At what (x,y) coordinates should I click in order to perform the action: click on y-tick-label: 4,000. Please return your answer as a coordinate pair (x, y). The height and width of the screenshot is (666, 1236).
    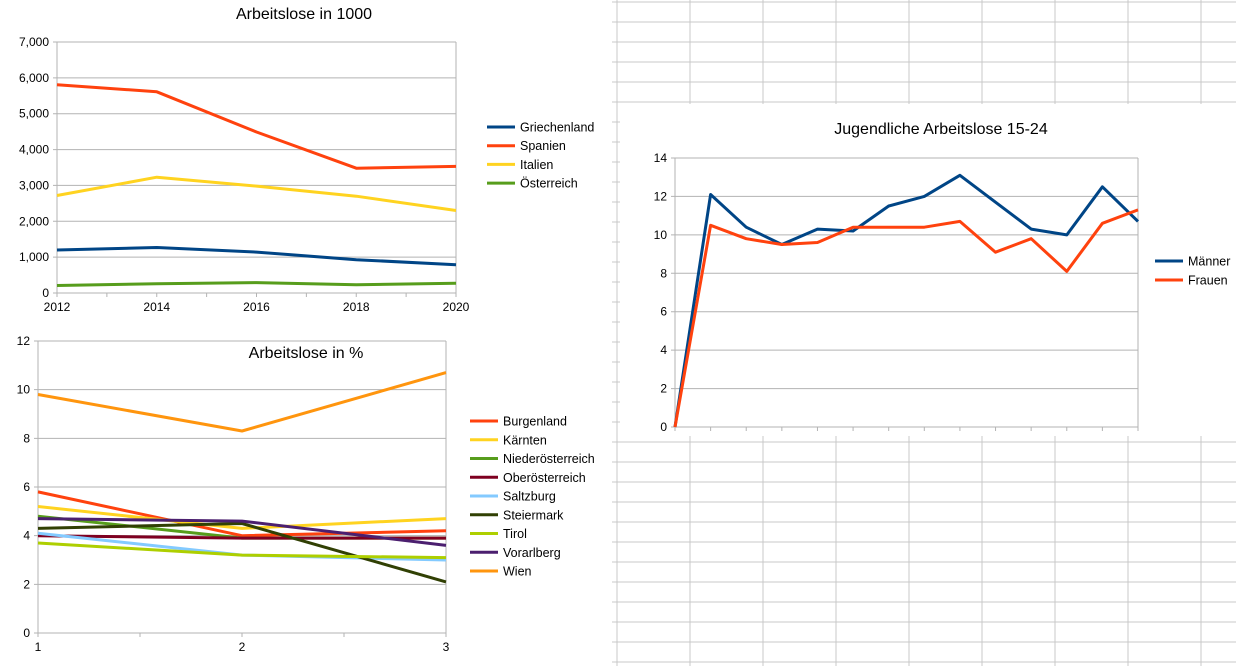
    Looking at the image, I should click on (34, 150).